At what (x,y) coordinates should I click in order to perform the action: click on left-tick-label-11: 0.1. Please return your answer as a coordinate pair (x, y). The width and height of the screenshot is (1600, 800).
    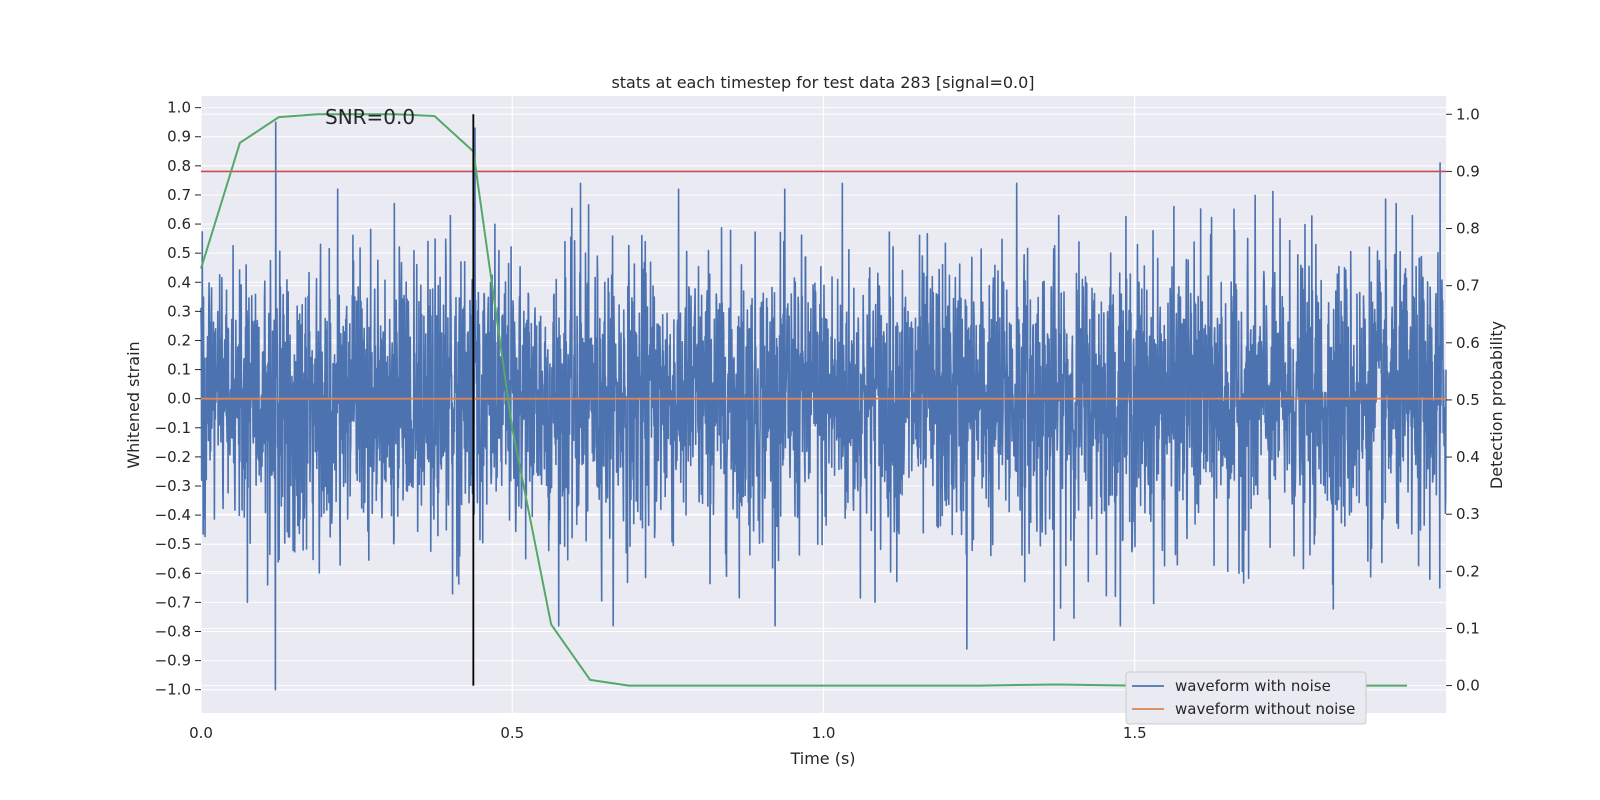
    Looking at the image, I should click on (179, 370).